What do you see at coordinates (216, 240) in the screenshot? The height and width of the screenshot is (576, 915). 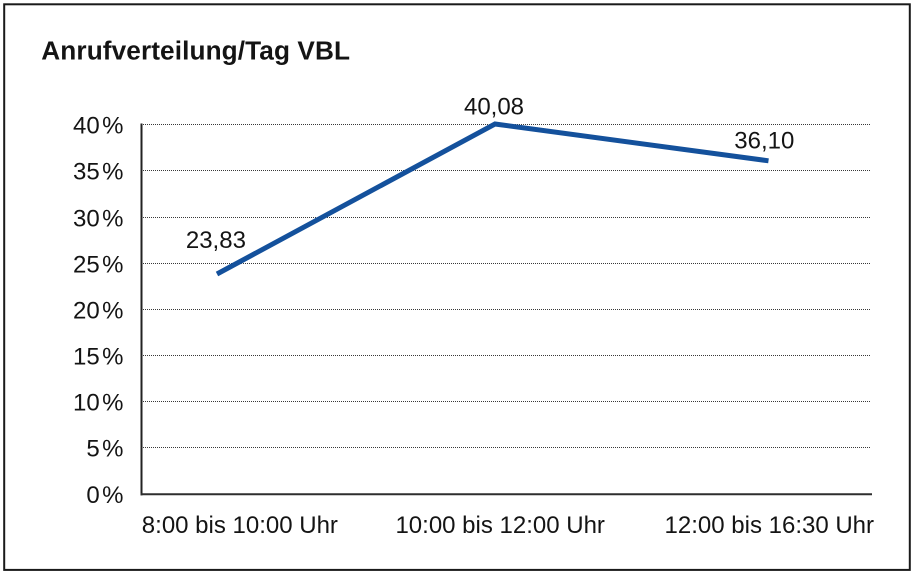 I see `svg-text: 23,83` at bounding box center [216, 240].